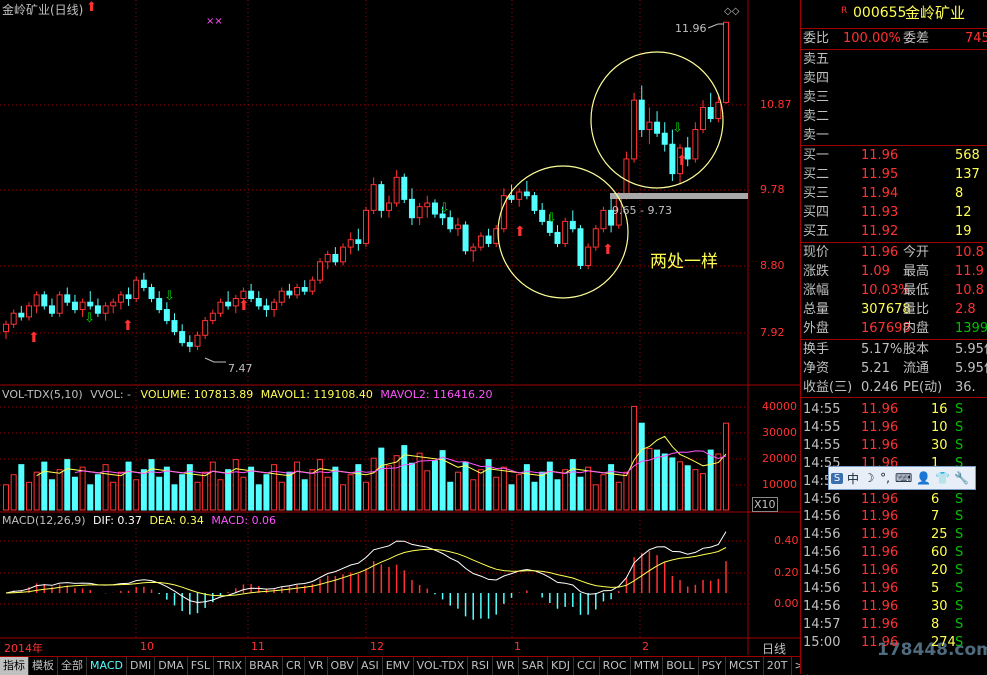 Image resolution: width=987 pixels, height=675 pixels. I want to click on tab-dmi: DMI, so click(141, 666).